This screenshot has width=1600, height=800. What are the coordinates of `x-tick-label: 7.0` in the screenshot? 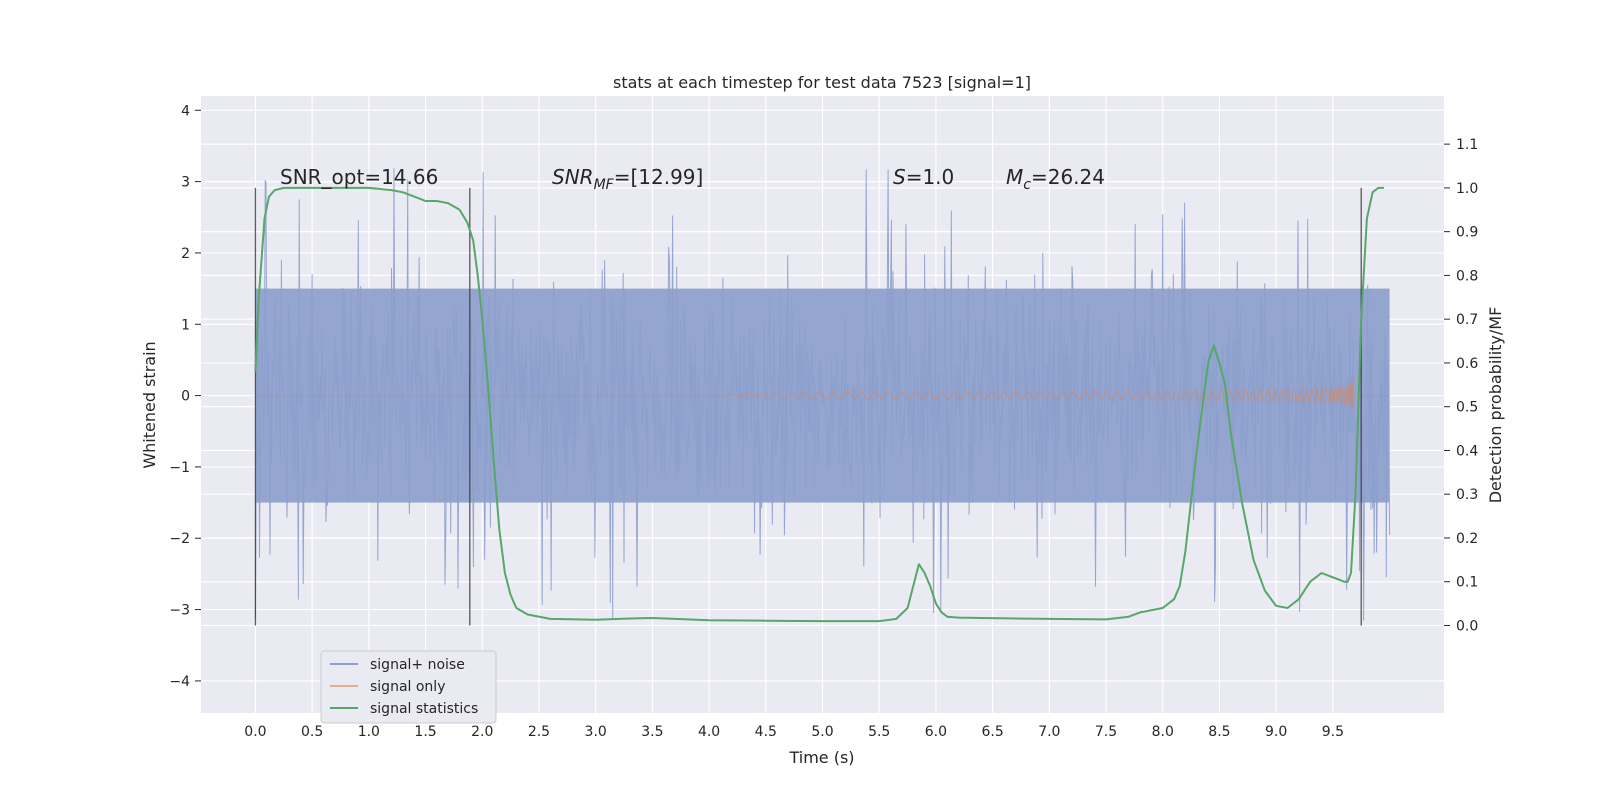 It's located at (1049, 732).